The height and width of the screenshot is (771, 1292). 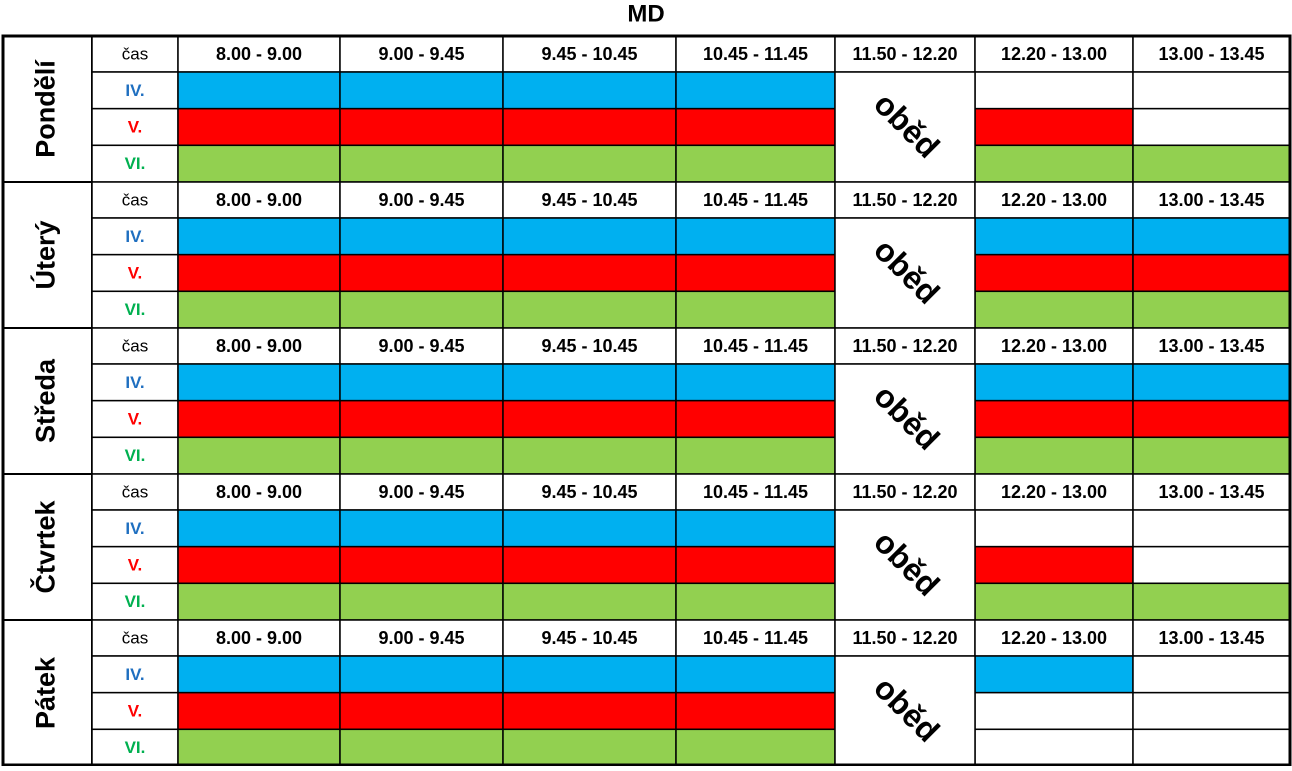 I want to click on day-name: Čtvrtek, so click(x=45, y=547).